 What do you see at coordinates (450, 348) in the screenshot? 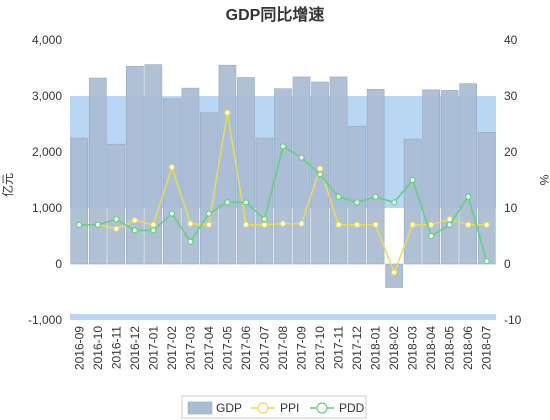
I see `x-tick-label: 2018-05` at bounding box center [450, 348].